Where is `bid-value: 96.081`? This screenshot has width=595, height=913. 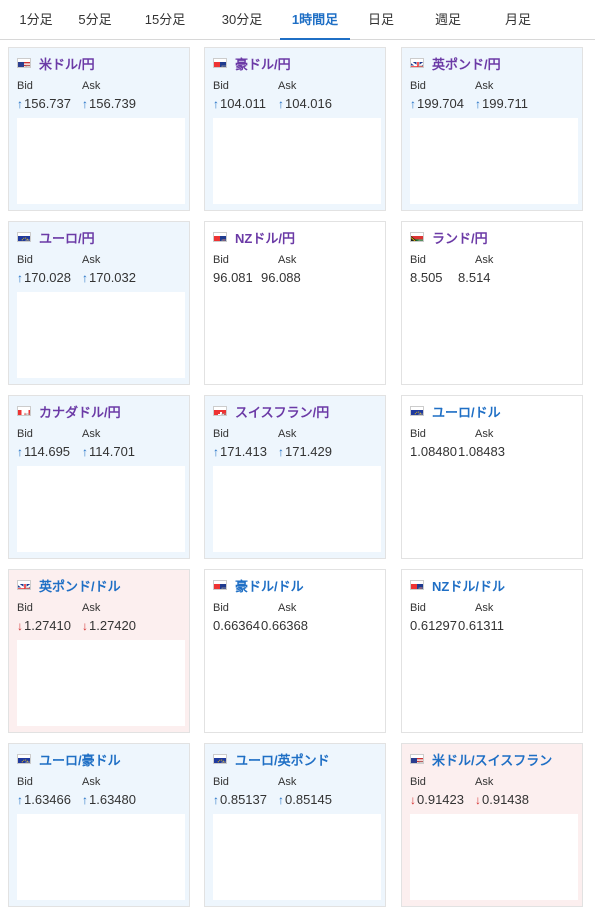
bid-value: 96.081 is located at coordinates (233, 277).